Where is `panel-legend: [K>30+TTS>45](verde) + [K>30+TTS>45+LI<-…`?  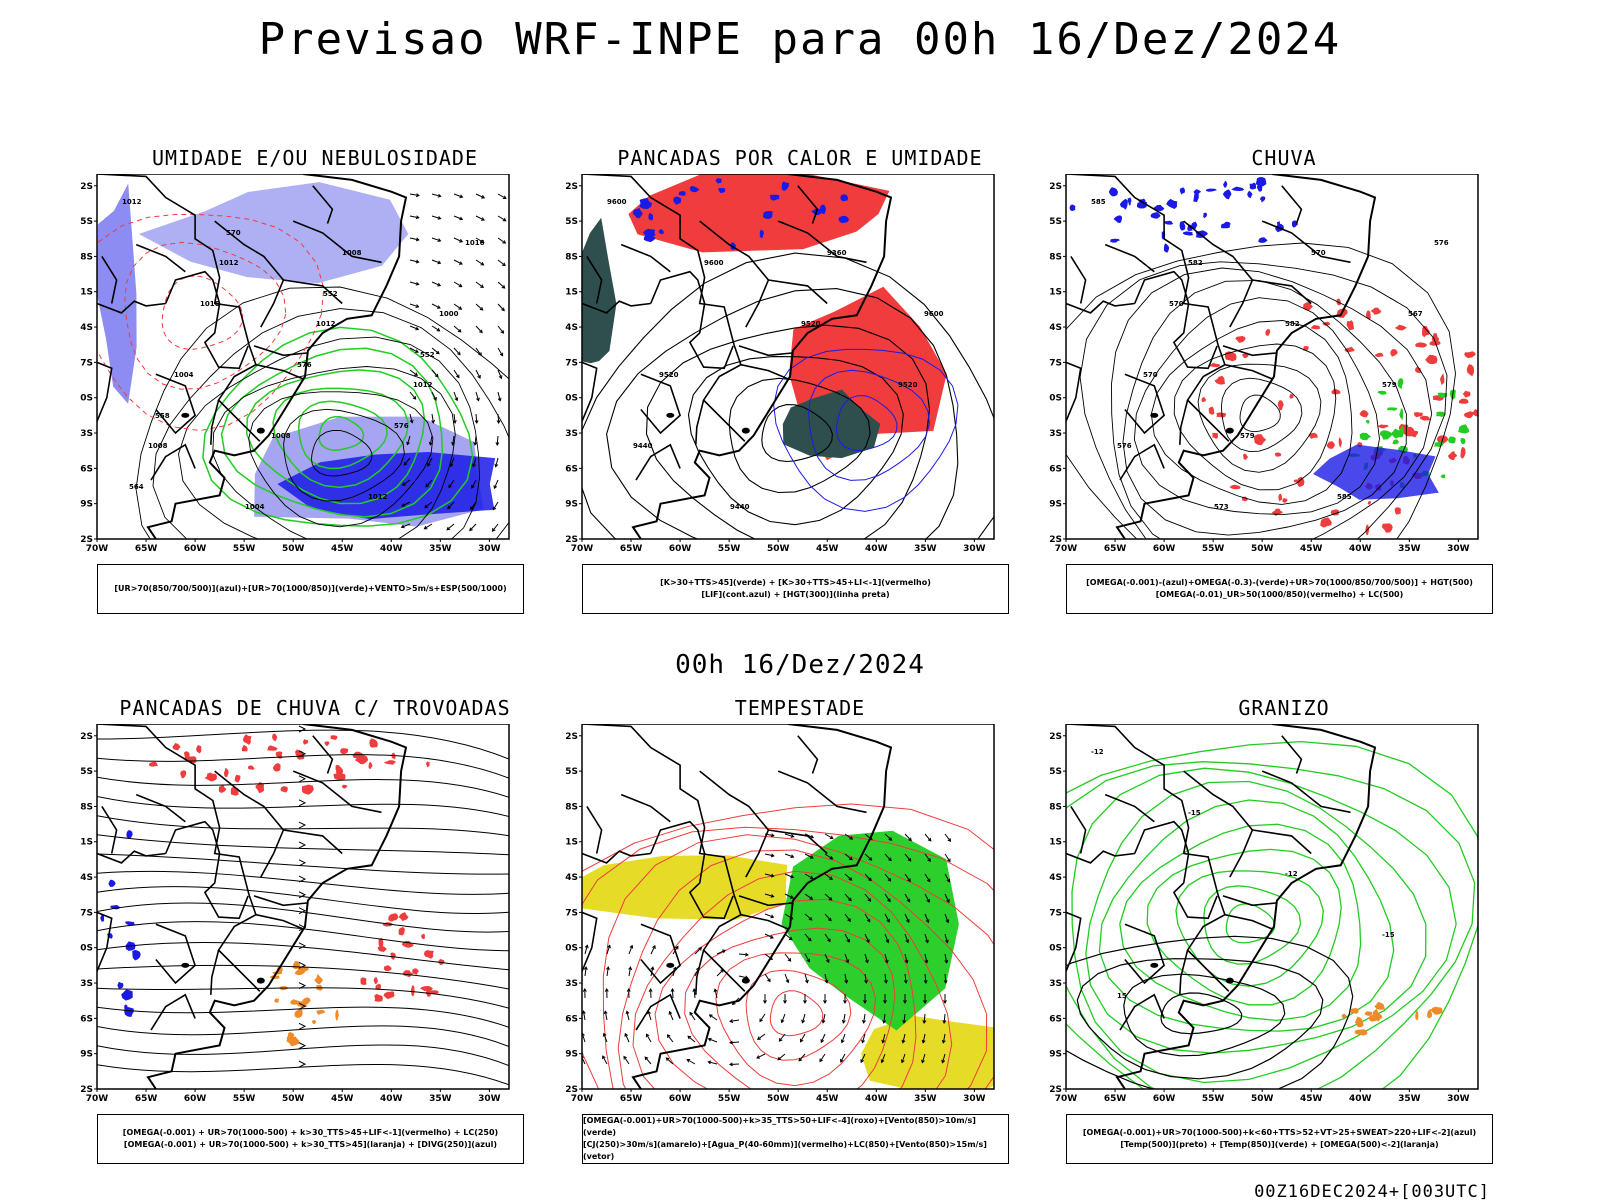 panel-legend: [K>30+TTS>45](verde) + [K>30+TTS>45+LI<-… is located at coordinates (795, 589).